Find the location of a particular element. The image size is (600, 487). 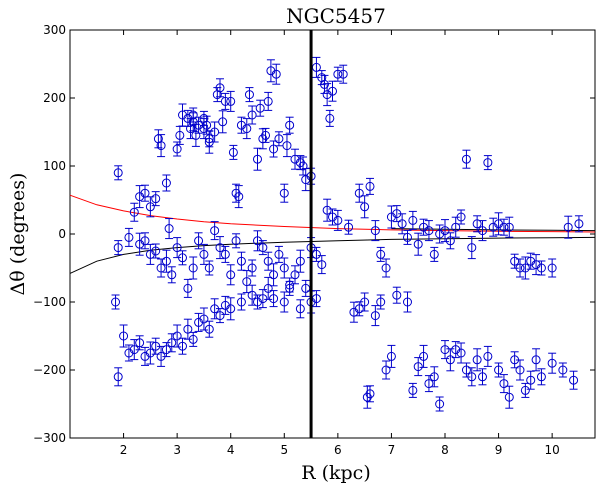

curve-upper is located at coordinates (332, 213).